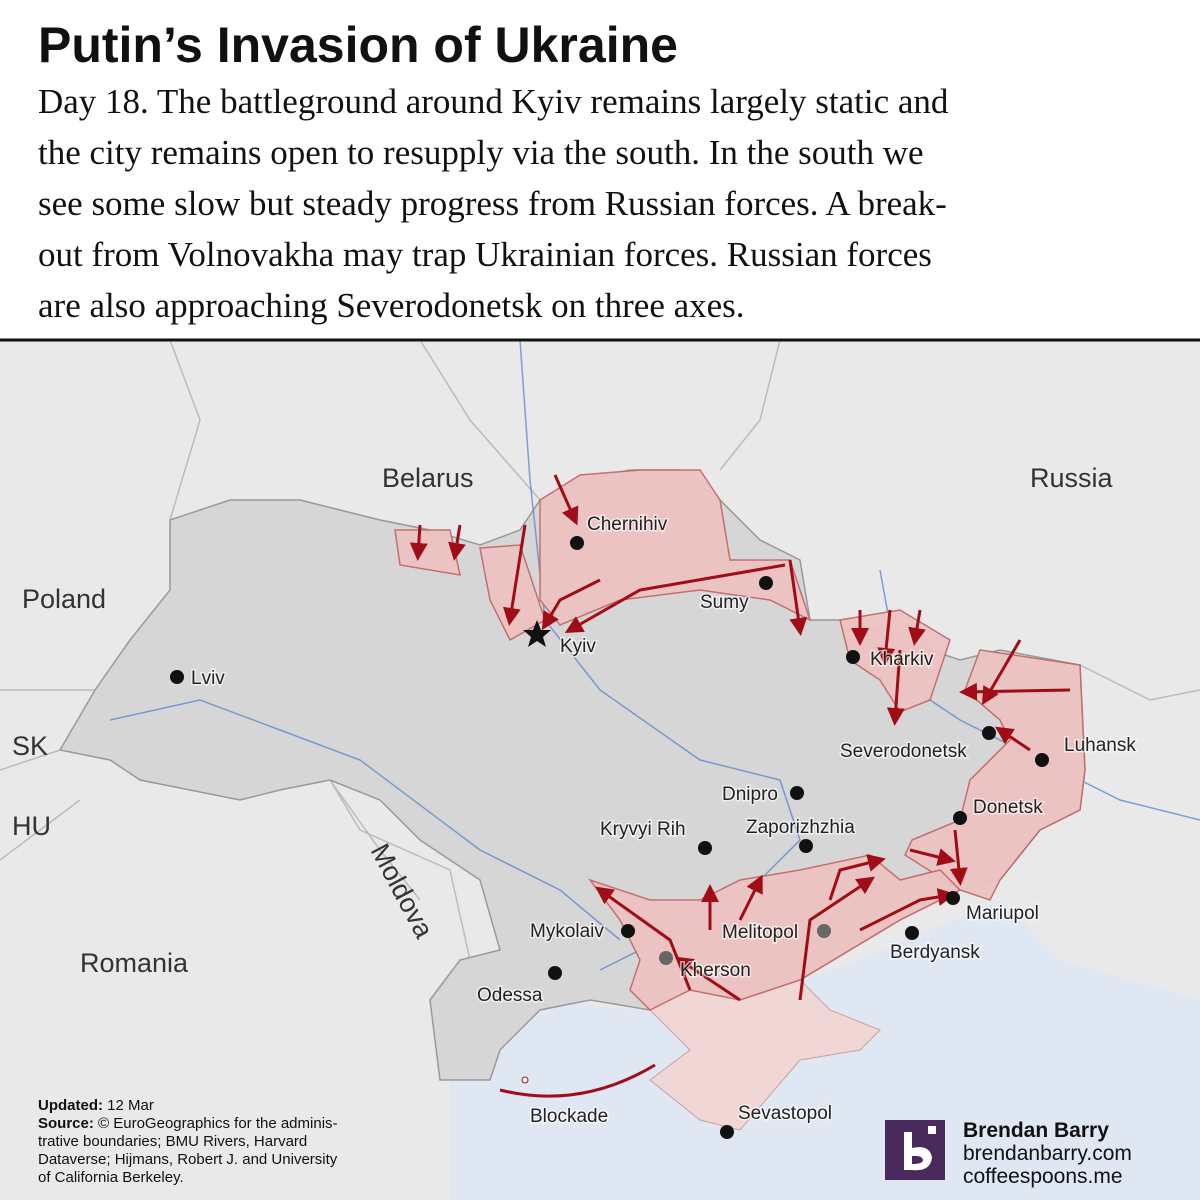 The width and height of the screenshot is (1200, 1200). I want to click on country-label: Romania, so click(134, 963).